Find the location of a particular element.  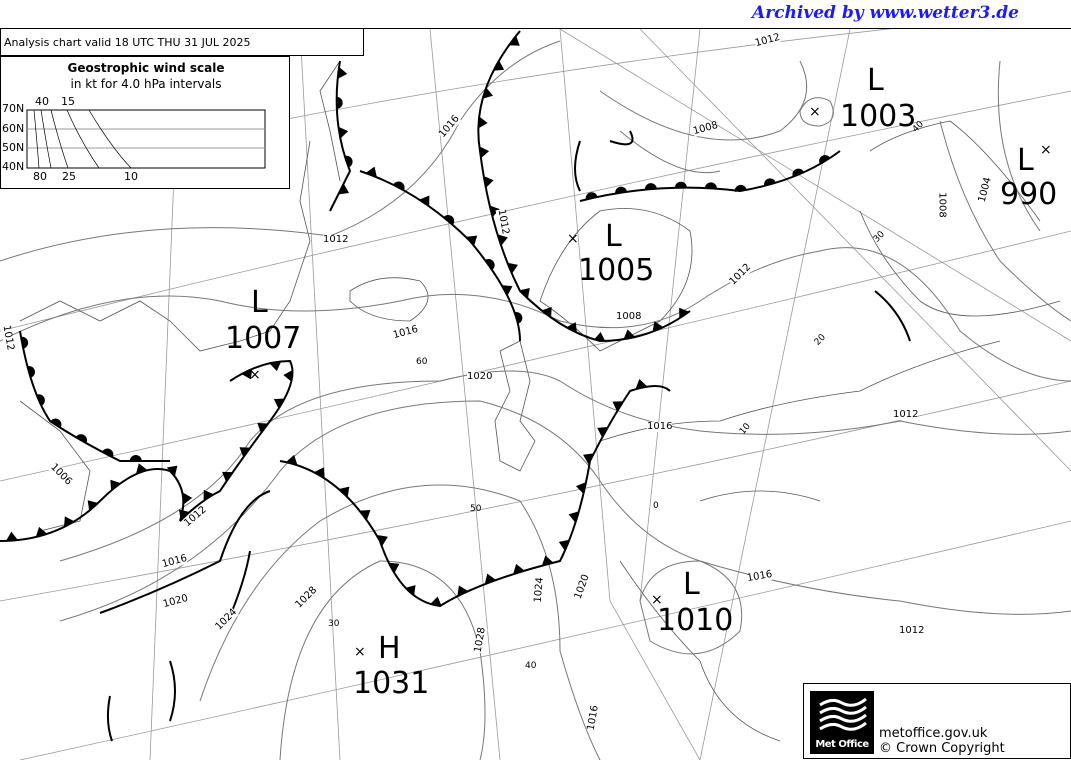

scale-bottom-label: 10 is located at coordinates (131, 176).